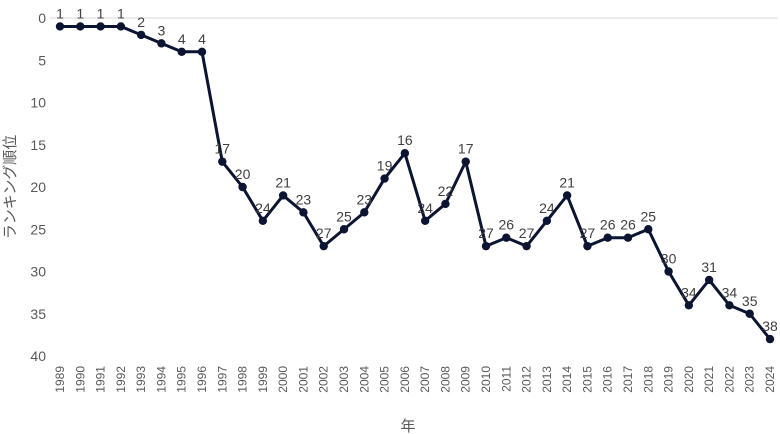 The image size is (780, 434). I want to click on data-label: 31, so click(709, 267).